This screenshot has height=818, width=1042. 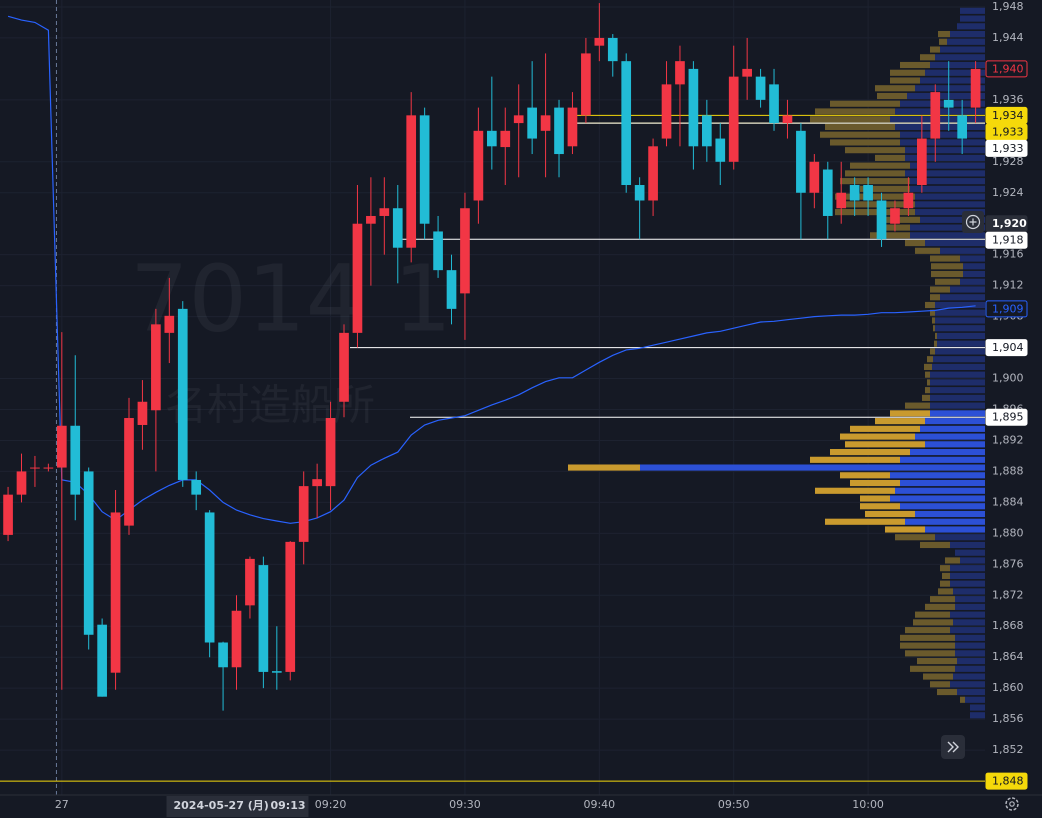 I want to click on y-tick-label: 1,888, so click(x=1008, y=470).